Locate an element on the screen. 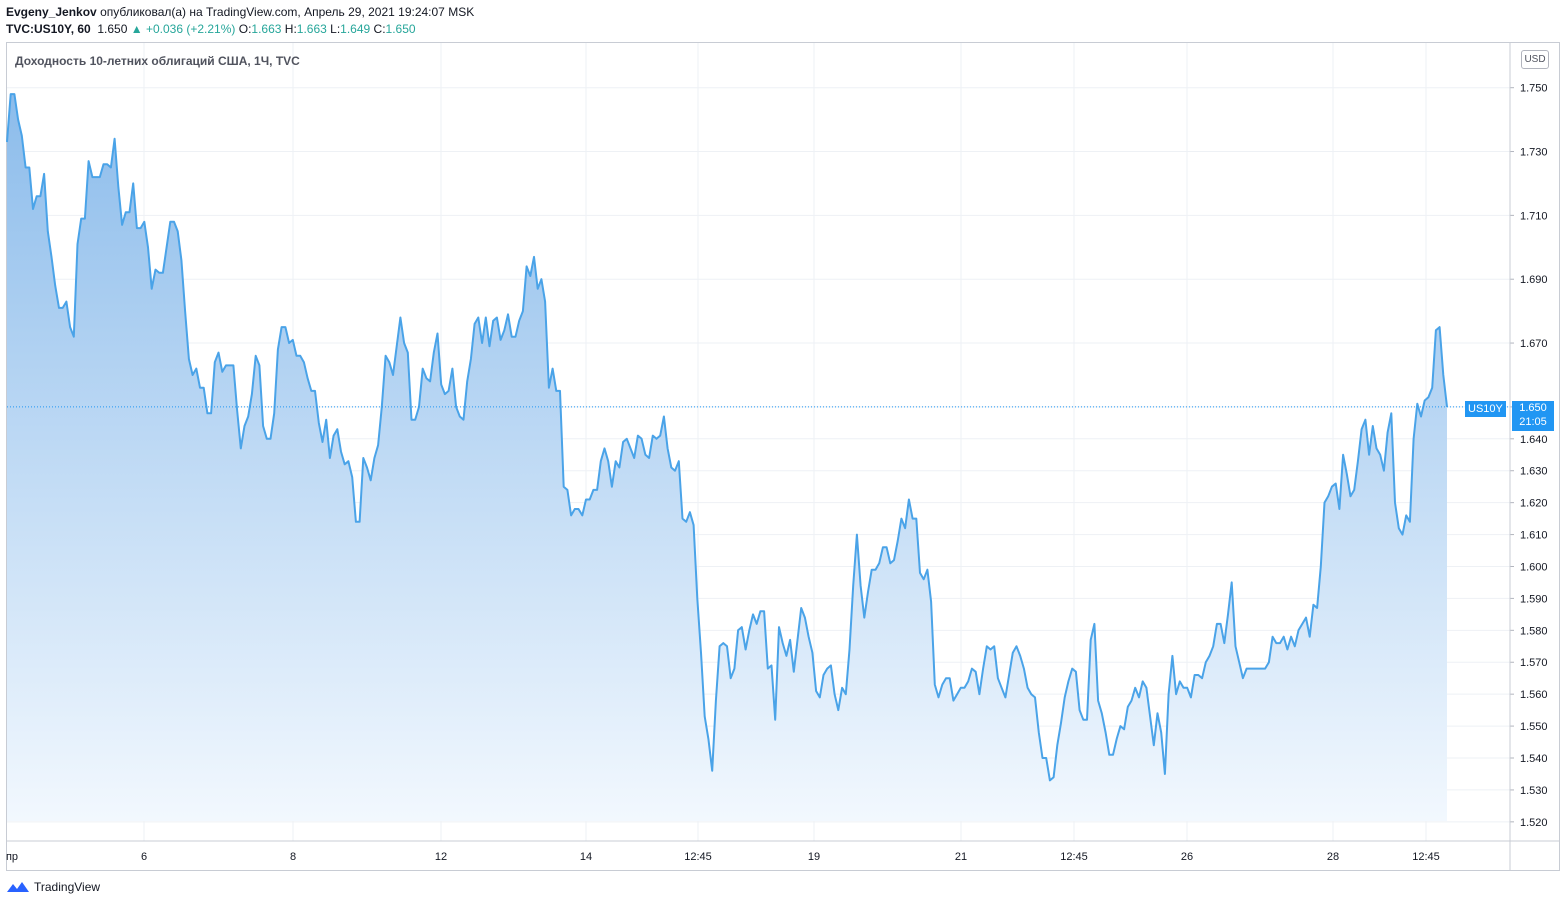 The width and height of the screenshot is (1567, 907). open-value: 1.663 is located at coordinates (266, 29).